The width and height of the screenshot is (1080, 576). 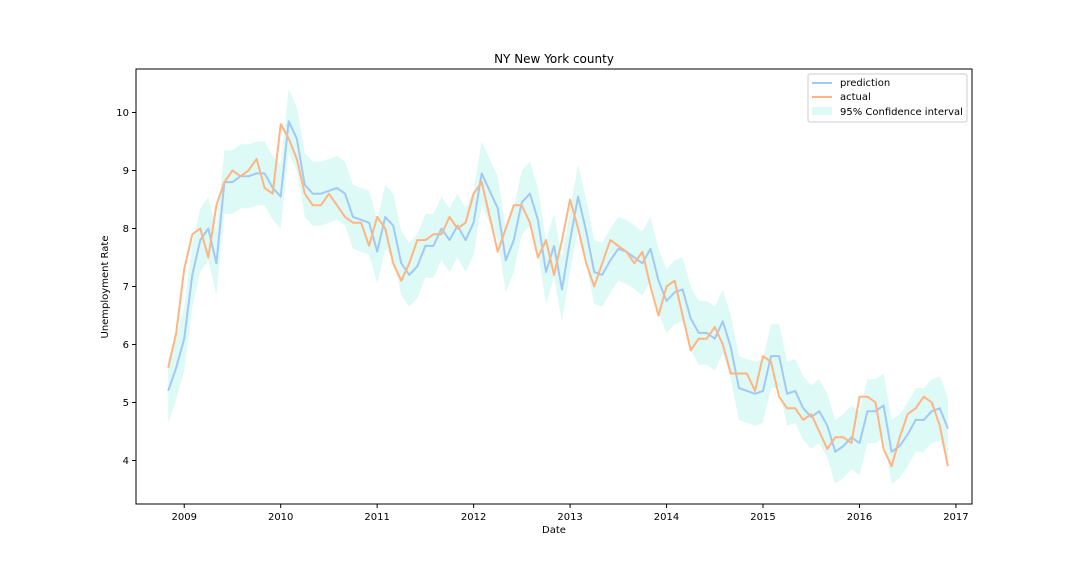 What do you see at coordinates (473, 517) in the screenshot?
I see `x-tick-label: 2012` at bounding box center [473, 517].